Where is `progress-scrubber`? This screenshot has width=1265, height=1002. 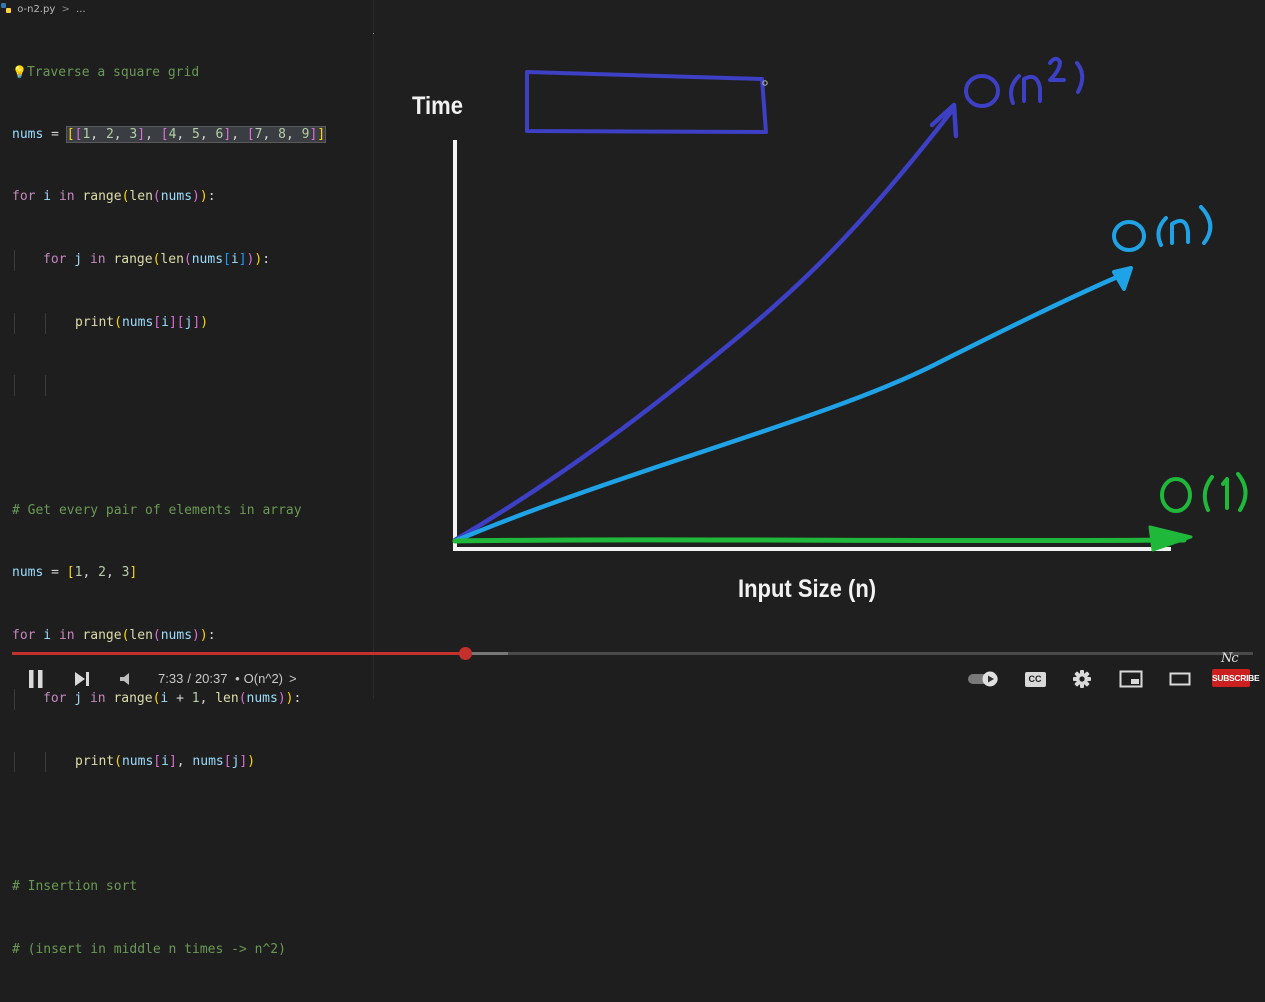
progress-scrubber is located at coordinates (465, 653).